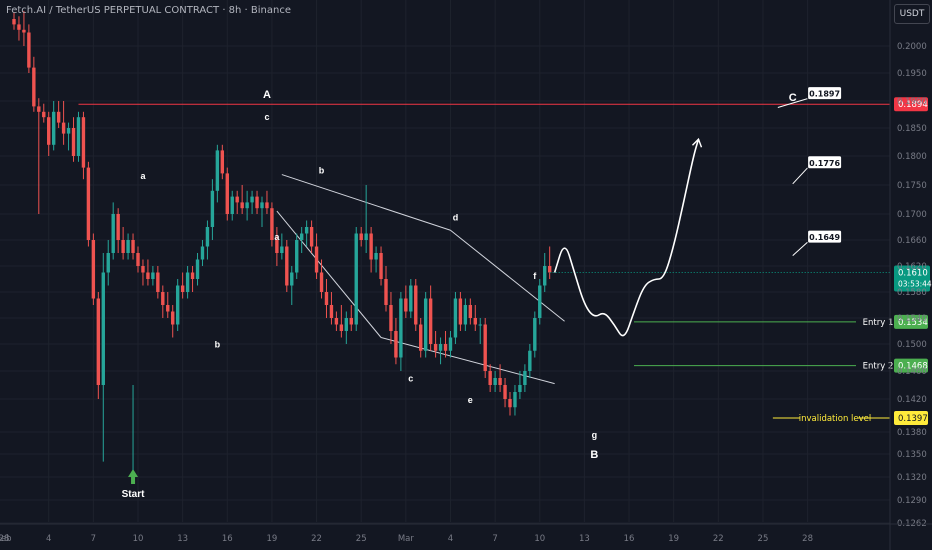  Describe the element at coordinates (792, 103) in the screenshot. I see `target-pointer` at that location.